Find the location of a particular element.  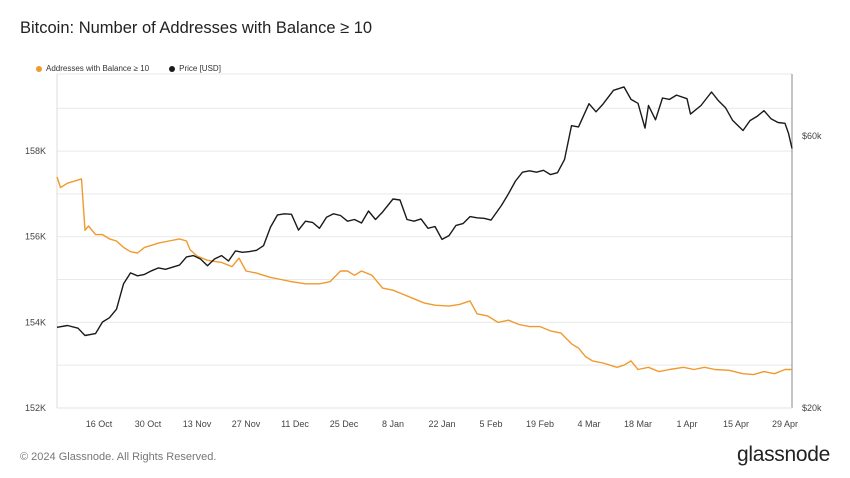

x-tick-label: 18 Mar is located at coordinates (638, 424).